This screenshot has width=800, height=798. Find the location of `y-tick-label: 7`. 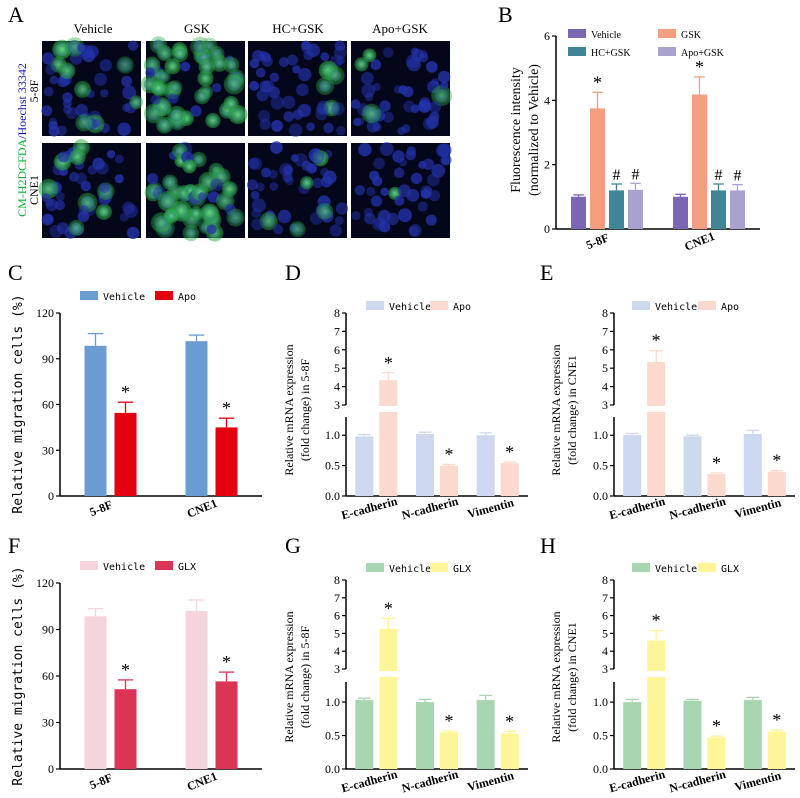

y-tick-label: 7 is located at coordinates (605, 598).